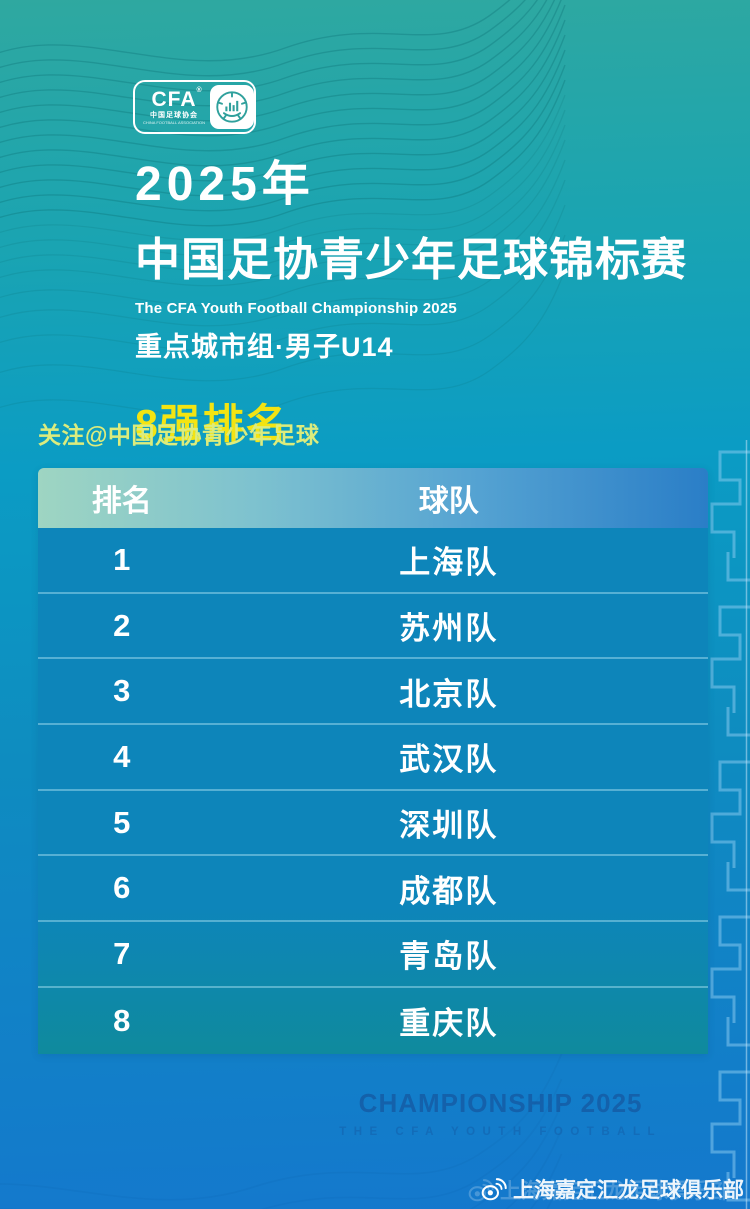  What do you see at coordinates (174, 100) in the screenshot?
I see `cfa-logo-acronym: CFA` at bounding box center [174, 100].